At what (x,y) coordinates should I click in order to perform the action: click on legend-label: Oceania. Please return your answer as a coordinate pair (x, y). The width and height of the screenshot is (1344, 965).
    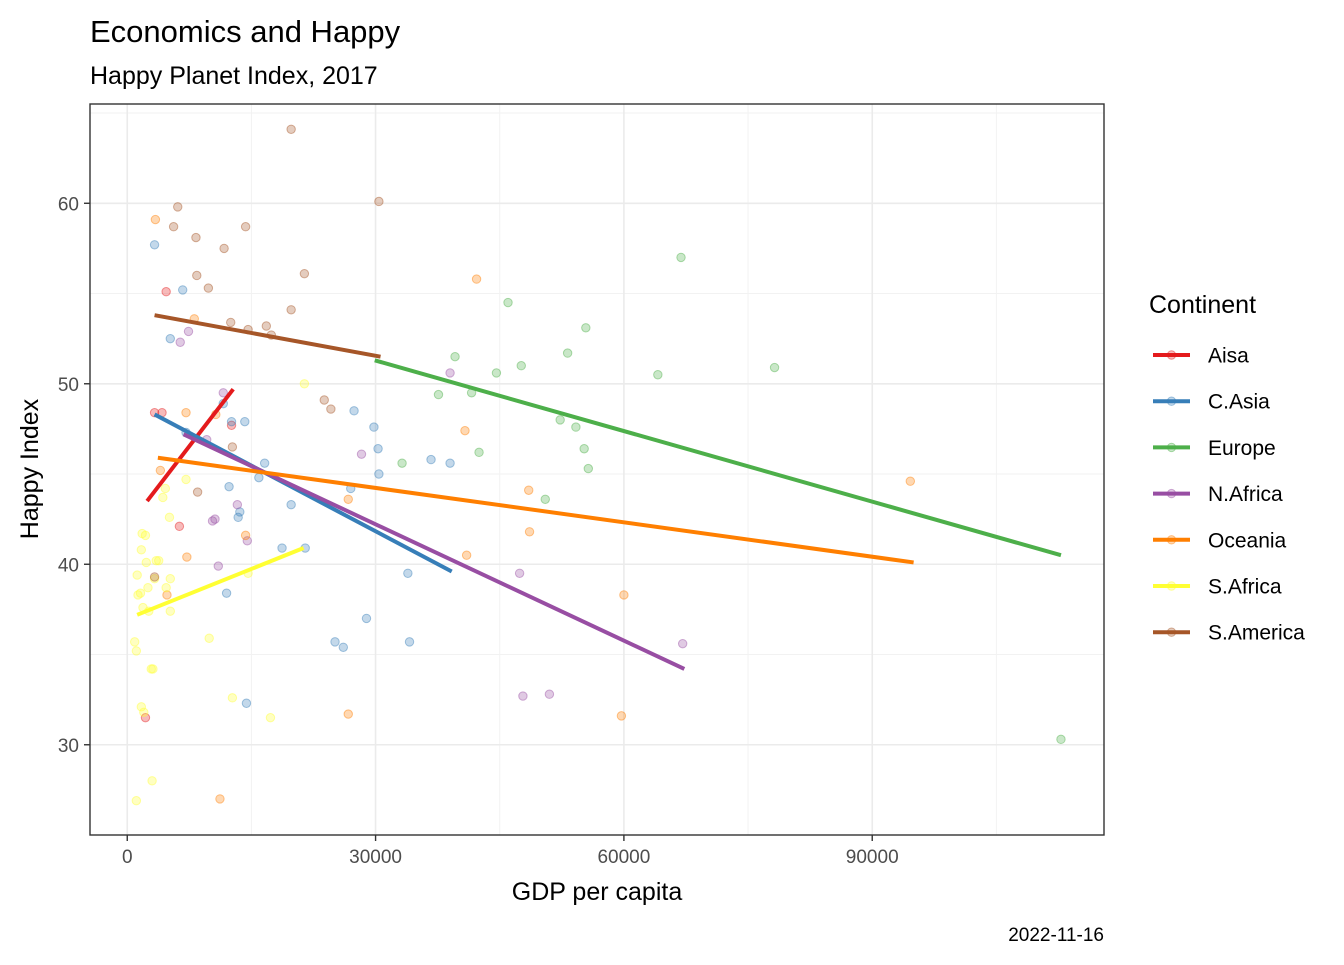
    Looking at the image, I should click on (1247, 540).